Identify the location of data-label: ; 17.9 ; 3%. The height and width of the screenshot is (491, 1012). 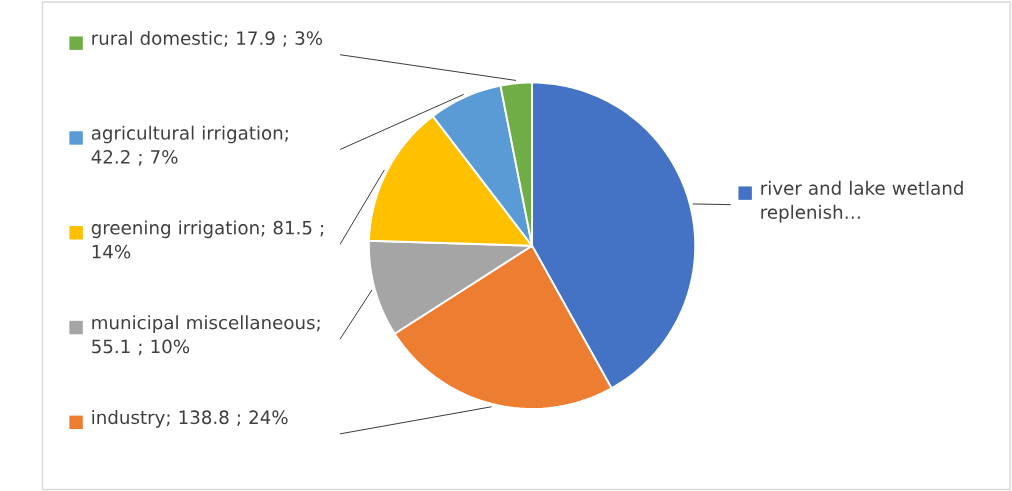
(273, 38).